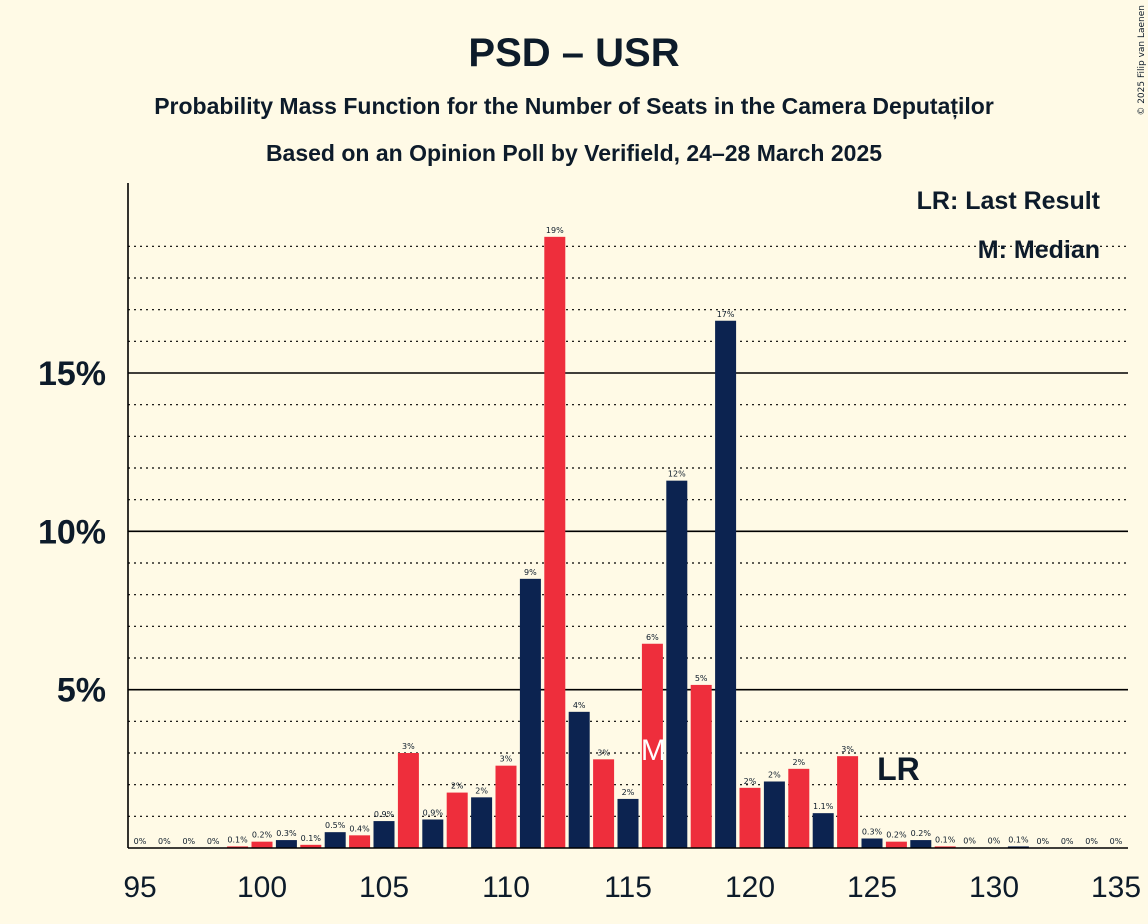 This screenshot has height=924, width=1148. Describe the element at coordinates (653, 750) in the screenshot. I see `median-marker: M` at that location.